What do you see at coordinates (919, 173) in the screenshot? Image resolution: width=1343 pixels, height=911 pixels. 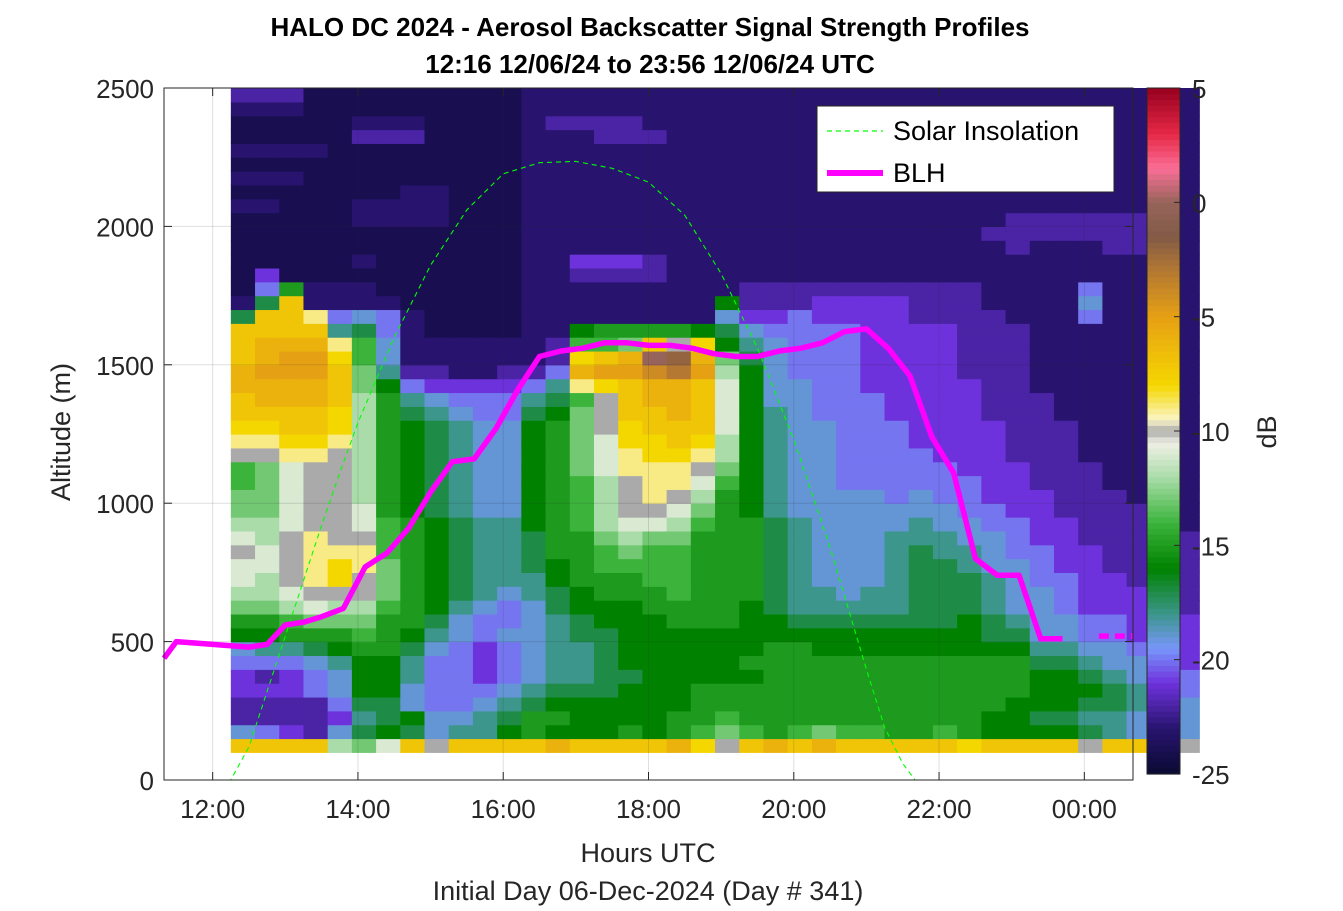 I see `legend-label-blh: BLH` at bounding box center [919, 173].